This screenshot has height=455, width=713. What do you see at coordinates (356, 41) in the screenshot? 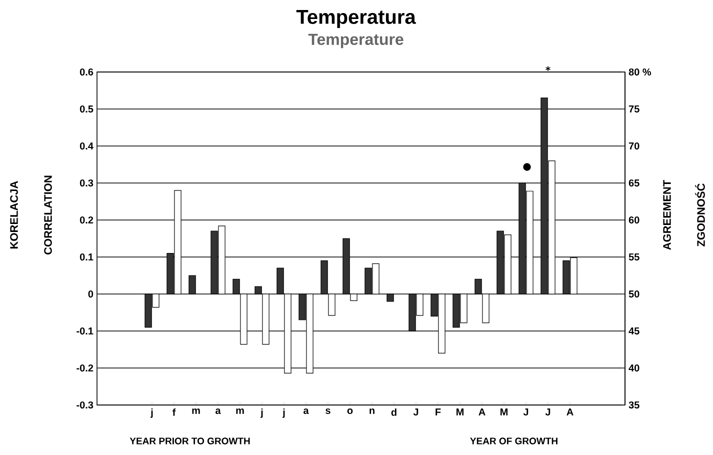
I see `chart-subtitle: Temperature` at bounding box center [356, 41].